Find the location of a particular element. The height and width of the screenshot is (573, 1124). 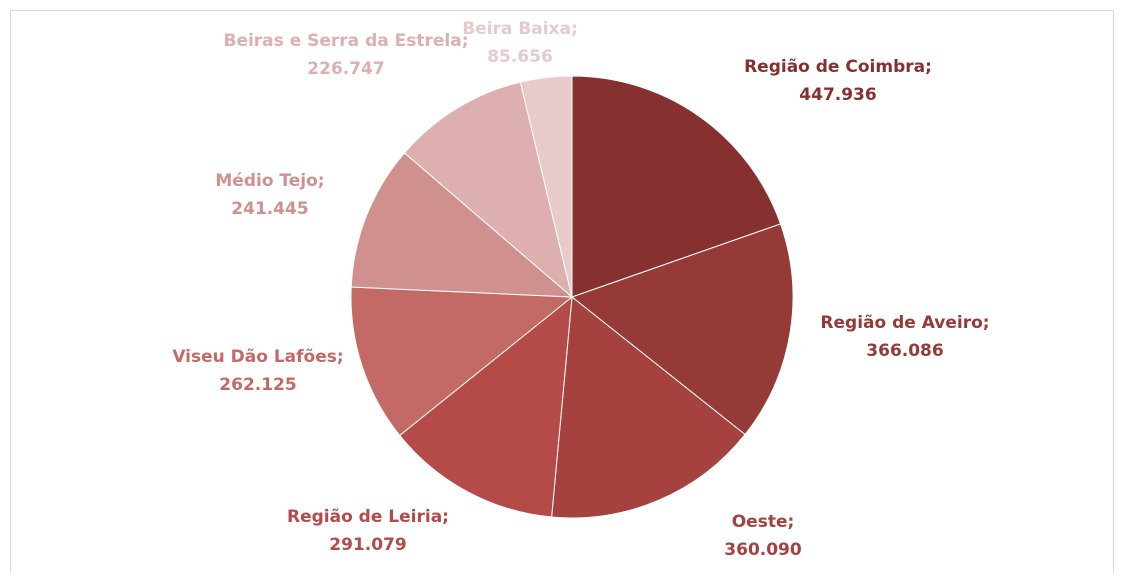

label-value: 85.656 is located at coordinates (520, 57).